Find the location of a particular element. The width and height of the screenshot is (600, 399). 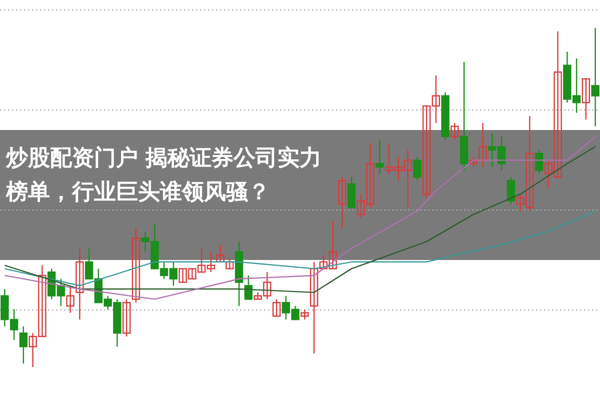

text: 炒股配资门户 揭秘证券公司实力榜单，行业巨头谁领风骚？ is located at coordinates (164, 175).